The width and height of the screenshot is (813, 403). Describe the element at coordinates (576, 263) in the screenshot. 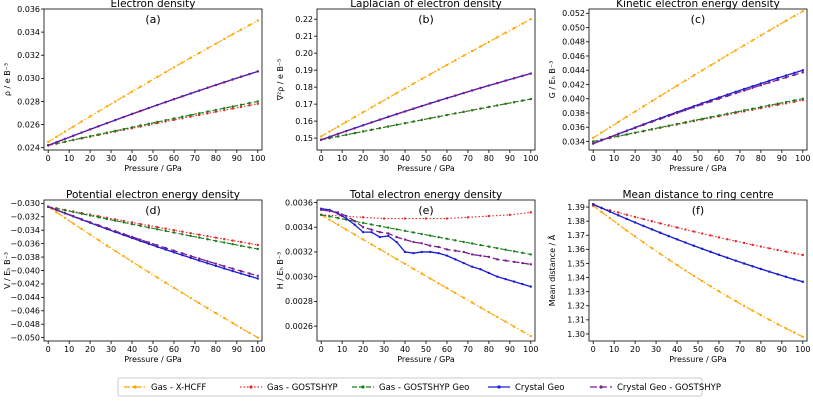

I see `y-tick-label: 1.35` at that location.